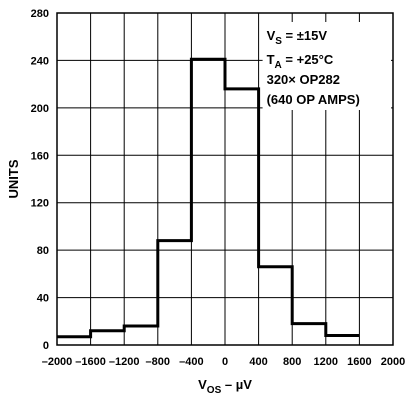 This screenshot has height=404, width=407. I want to click on annotation-text-rest: = +25°C, so click(308, 59).